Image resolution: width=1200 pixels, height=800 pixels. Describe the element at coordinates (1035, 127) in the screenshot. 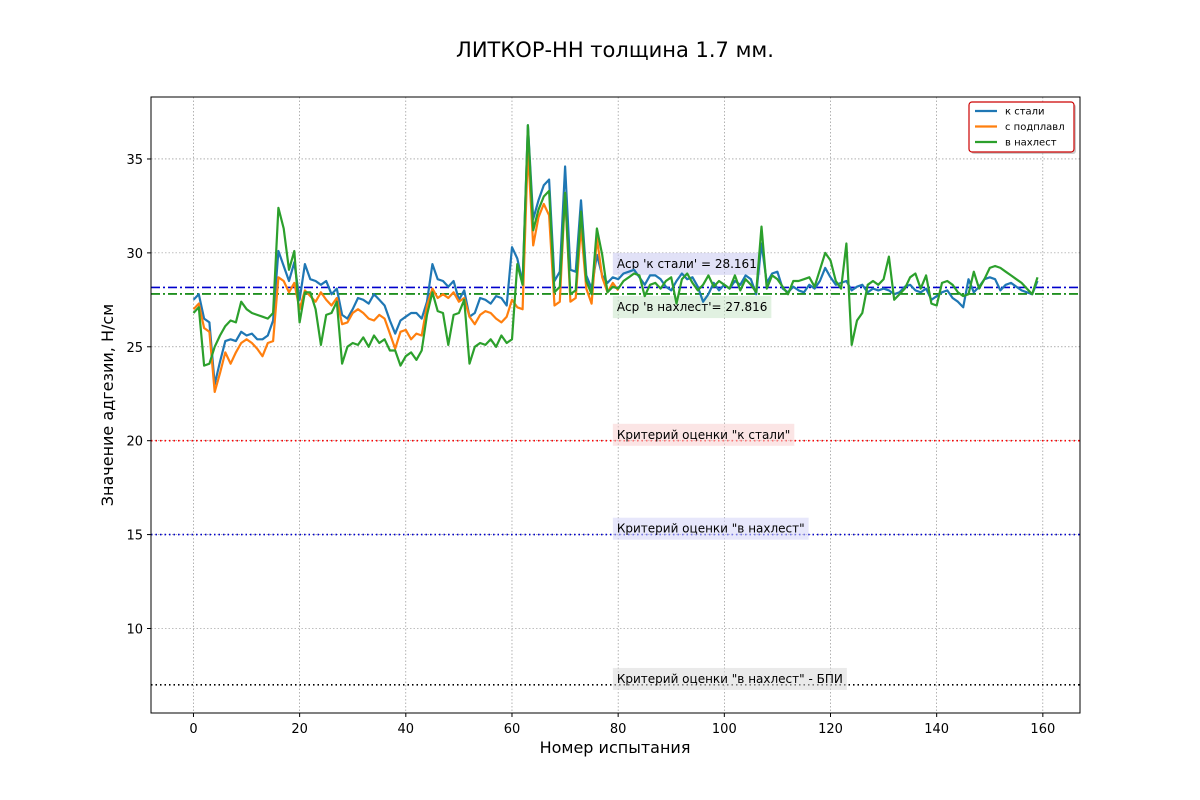

I see `legend-label: с подплавл` at that location.